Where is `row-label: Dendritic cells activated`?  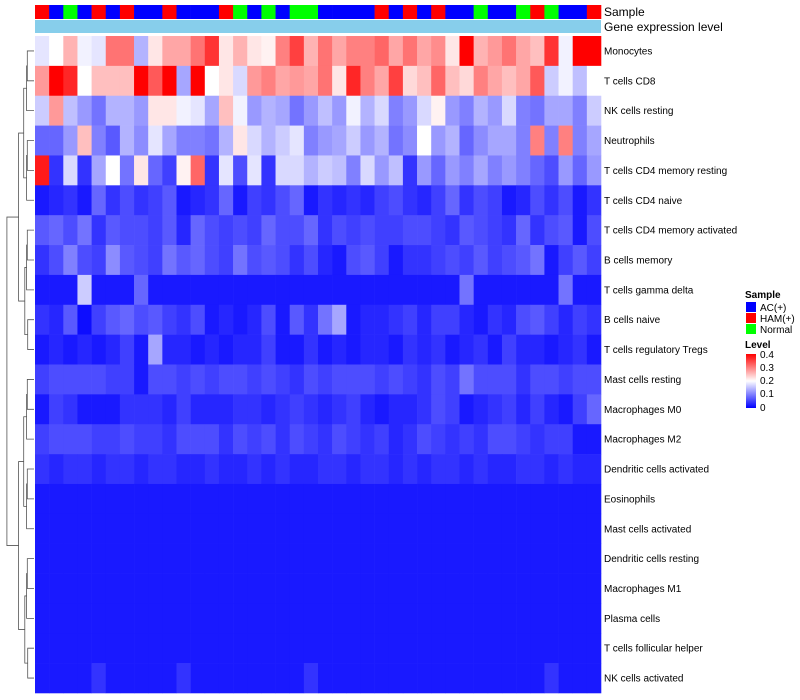 row-label: Dendritic cells activated is located at coordinates (656, 470).